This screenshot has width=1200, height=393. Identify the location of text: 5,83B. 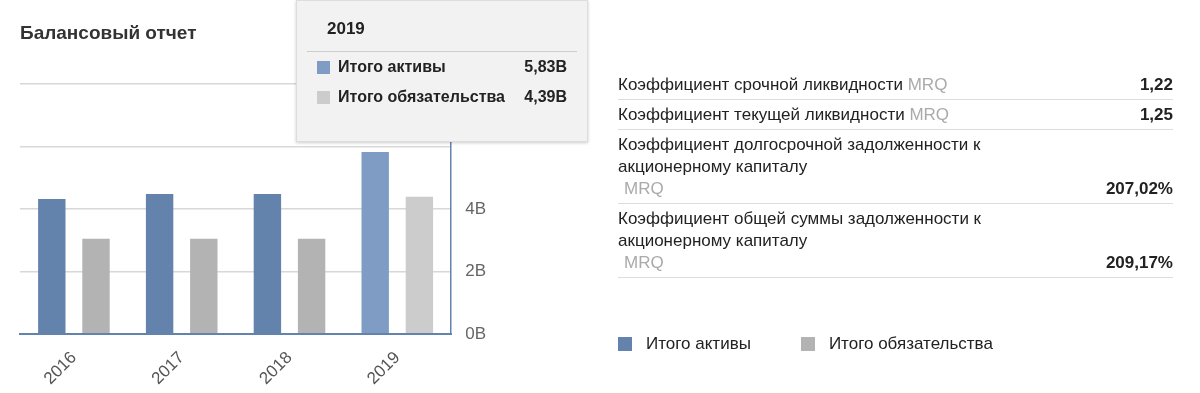
(545, 67).